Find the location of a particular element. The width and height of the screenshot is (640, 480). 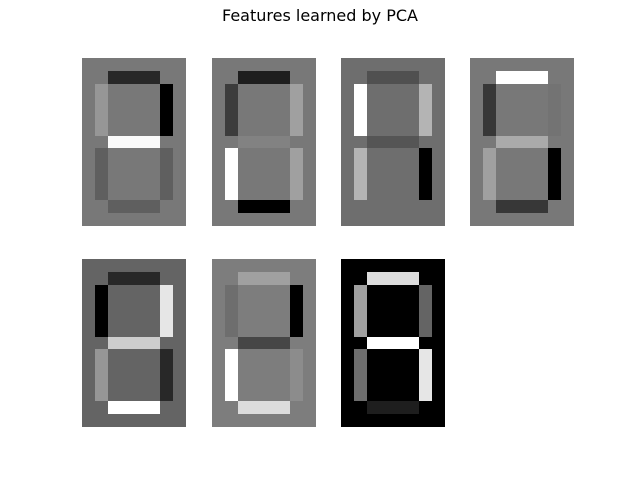

figure-title: Features learned by PCA is located at coordinates (320, 15).